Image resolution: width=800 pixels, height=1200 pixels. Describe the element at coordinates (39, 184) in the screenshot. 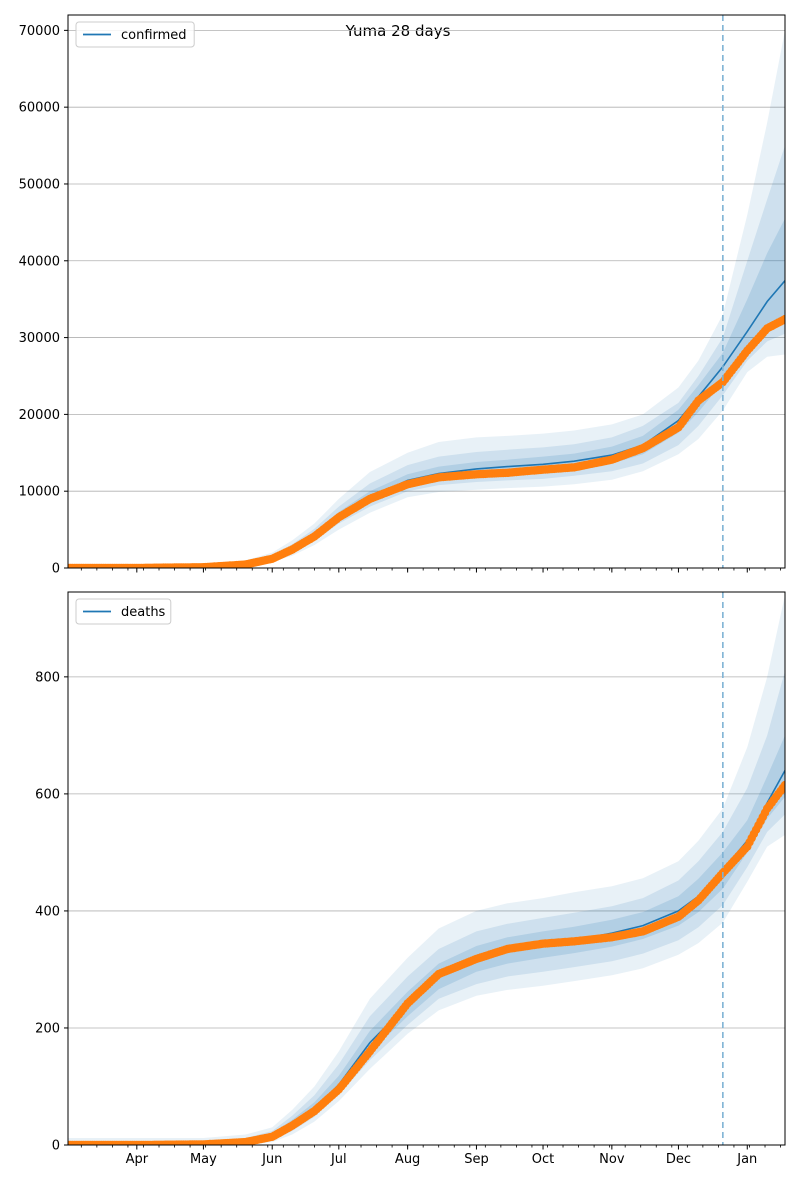

I see `y-tick-label: 50000` at that location.